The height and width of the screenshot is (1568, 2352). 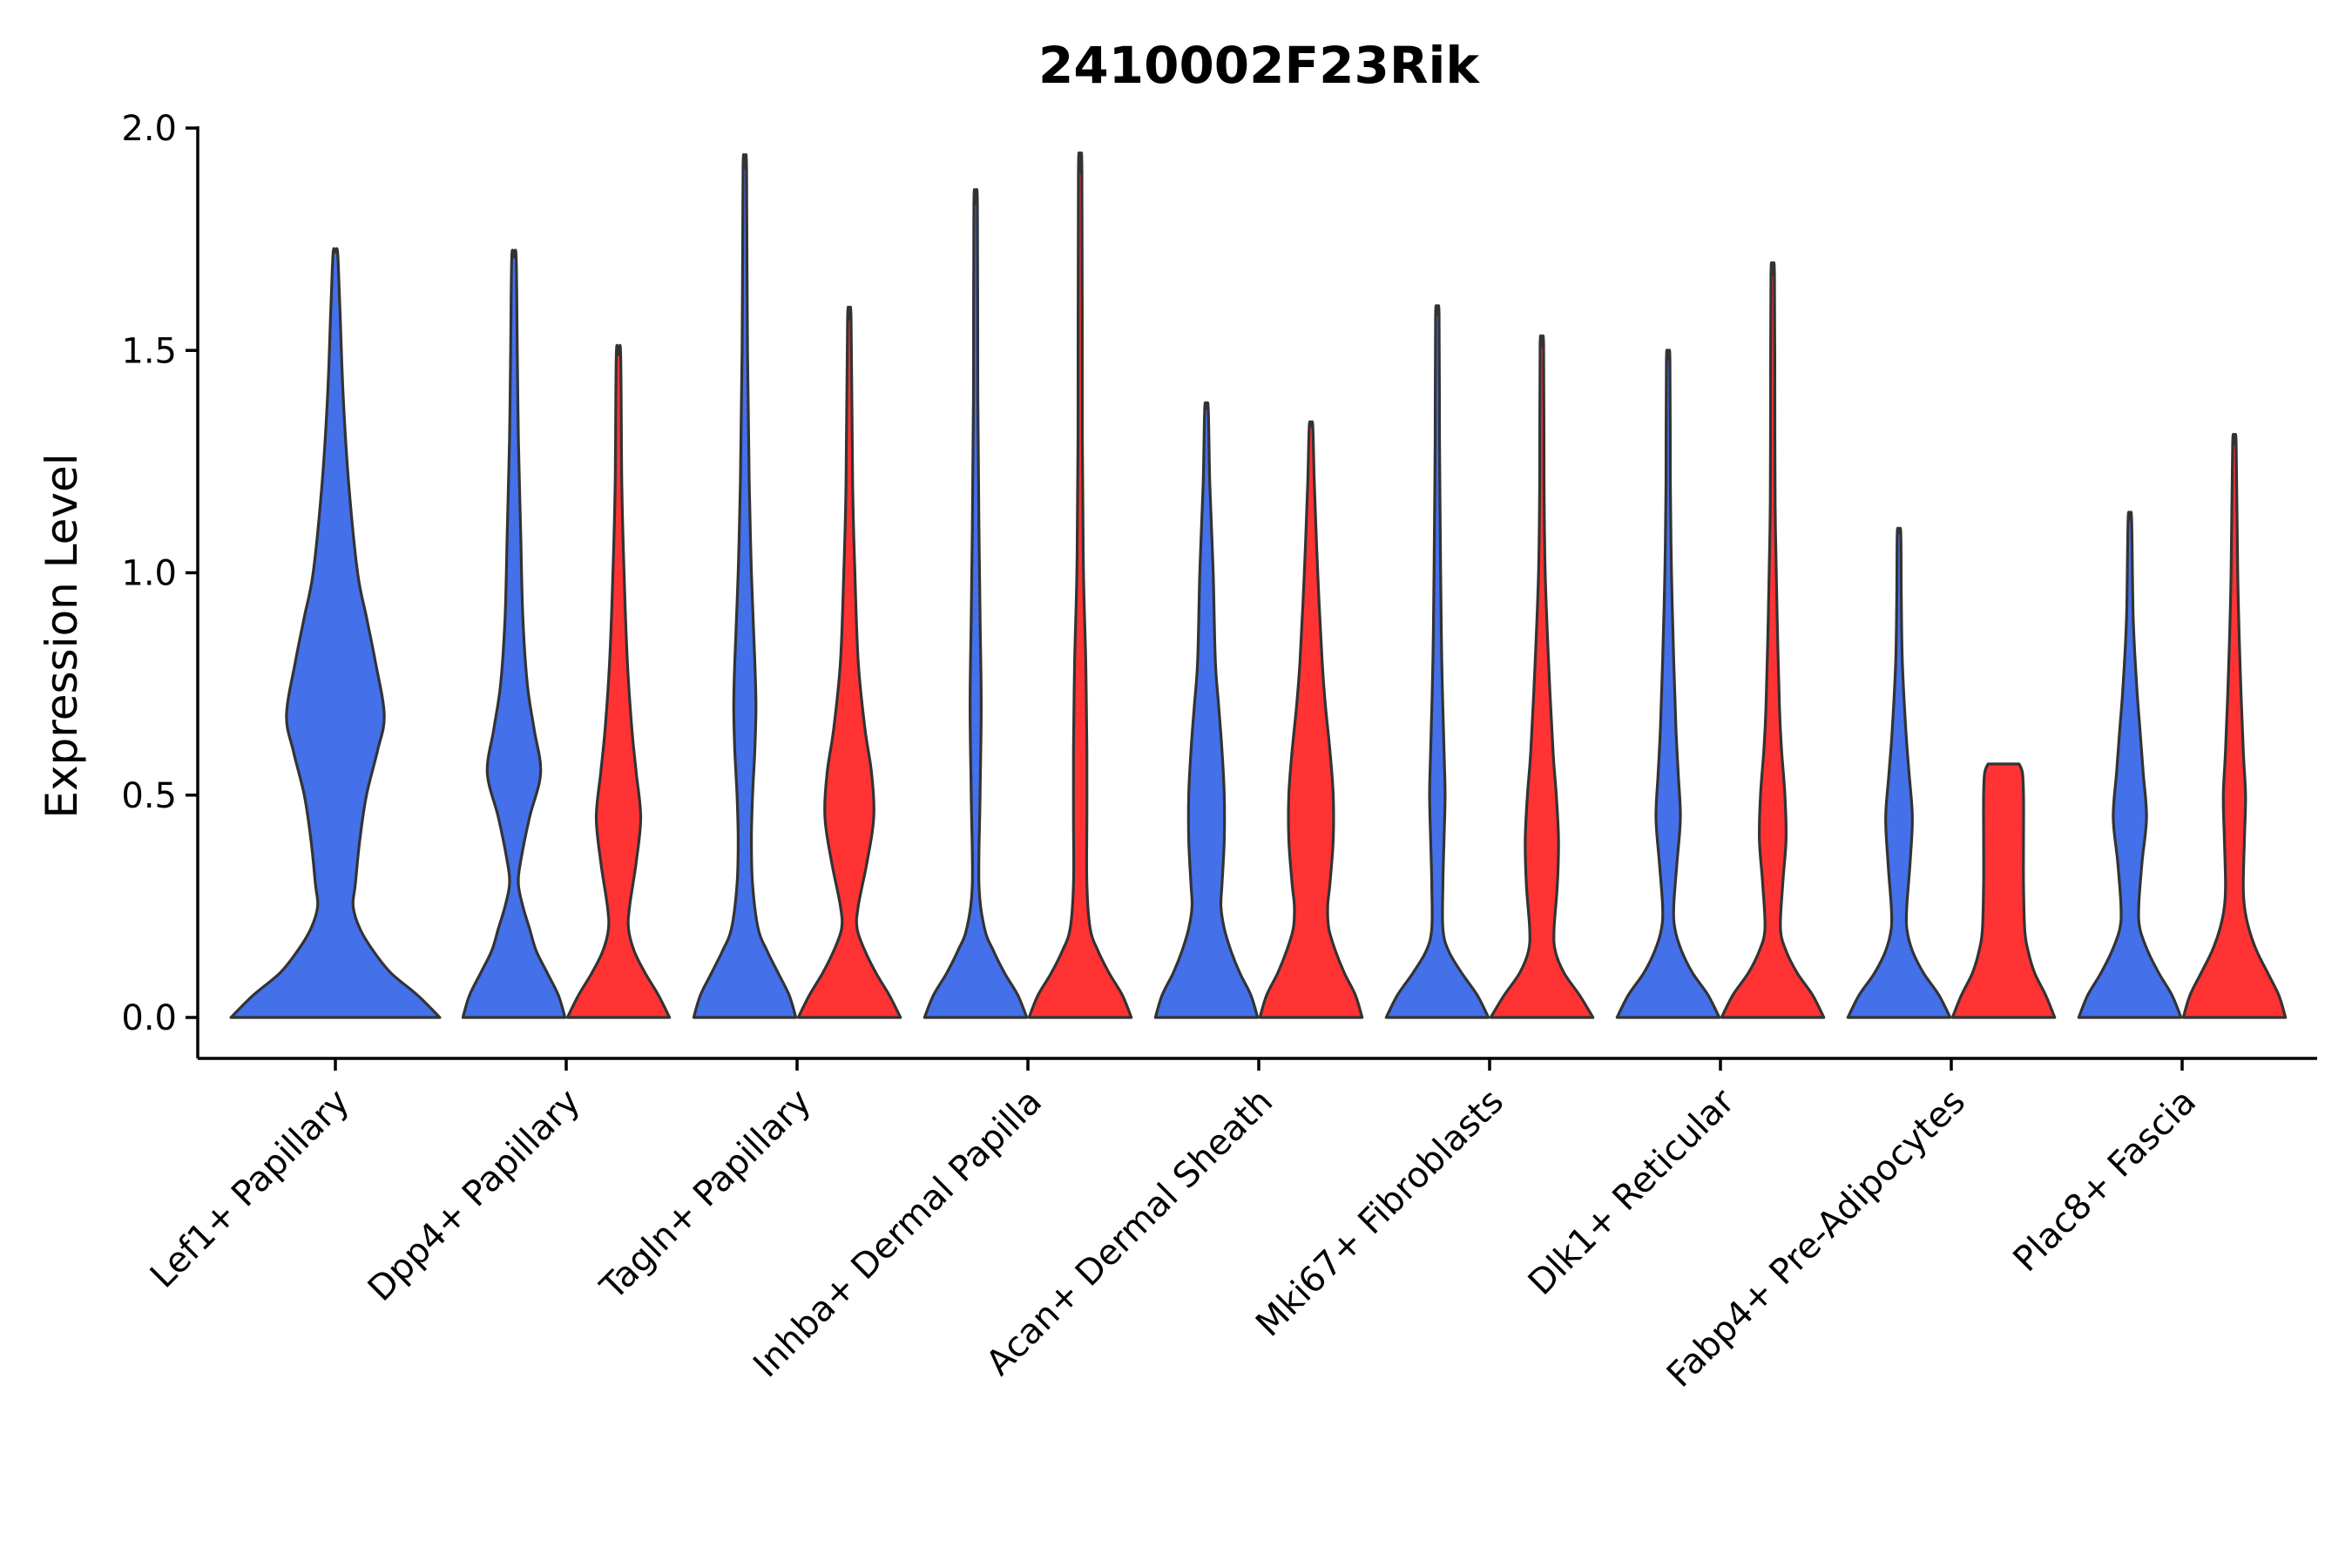 I want to click on chart-title: 2410002F23Rik, so click(x=1259, y=66).